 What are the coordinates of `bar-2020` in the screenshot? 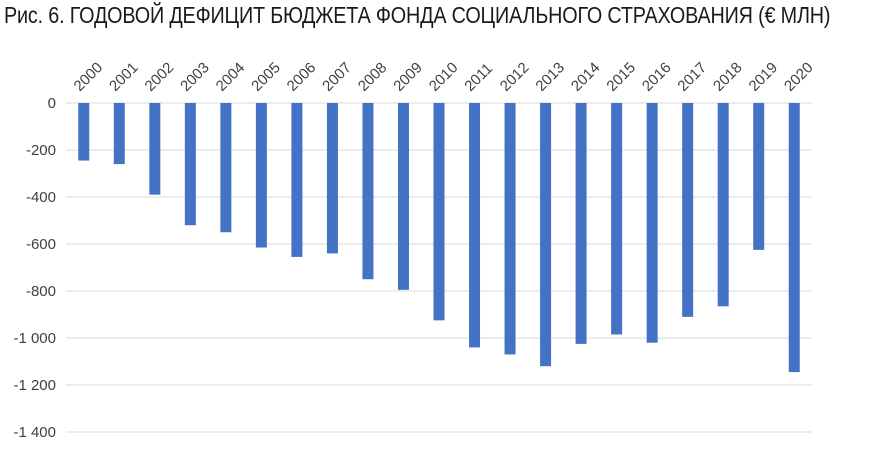 It's located at (794, 238).